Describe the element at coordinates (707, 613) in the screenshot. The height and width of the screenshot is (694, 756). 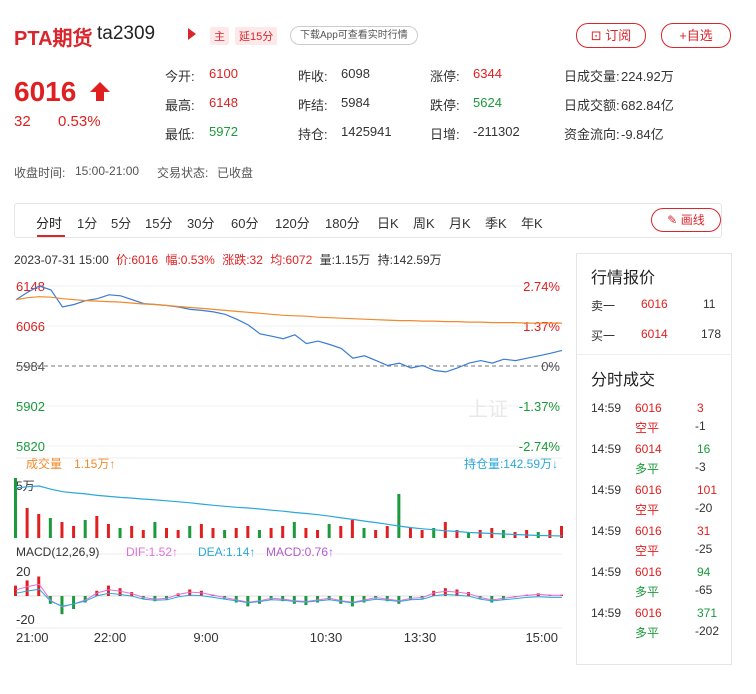
I see `trade-volume: 371` at that location.